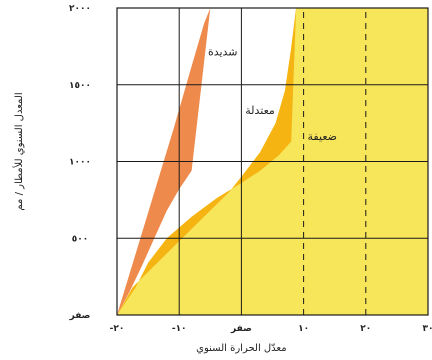 Image resolution: width=432 pixels, height=360 pixels. I want to click on region-label: شديدة, so click(223, 52).